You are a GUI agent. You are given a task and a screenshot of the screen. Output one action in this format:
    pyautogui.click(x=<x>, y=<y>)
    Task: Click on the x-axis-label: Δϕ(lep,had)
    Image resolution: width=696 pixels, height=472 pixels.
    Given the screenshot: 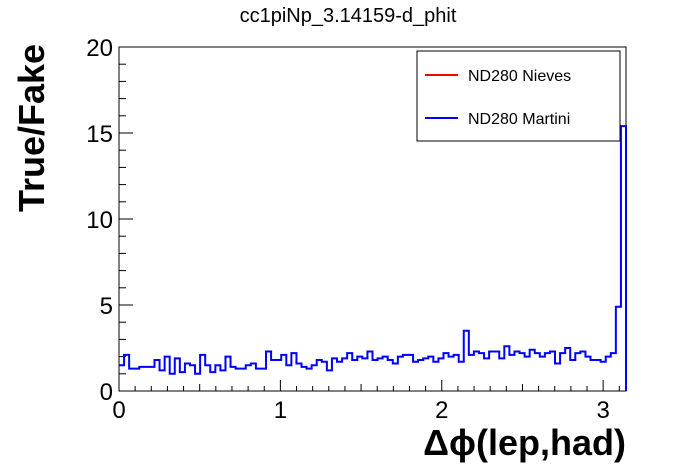 What is the action you would take?
    pyautogui.click(x=524, y=442)
    